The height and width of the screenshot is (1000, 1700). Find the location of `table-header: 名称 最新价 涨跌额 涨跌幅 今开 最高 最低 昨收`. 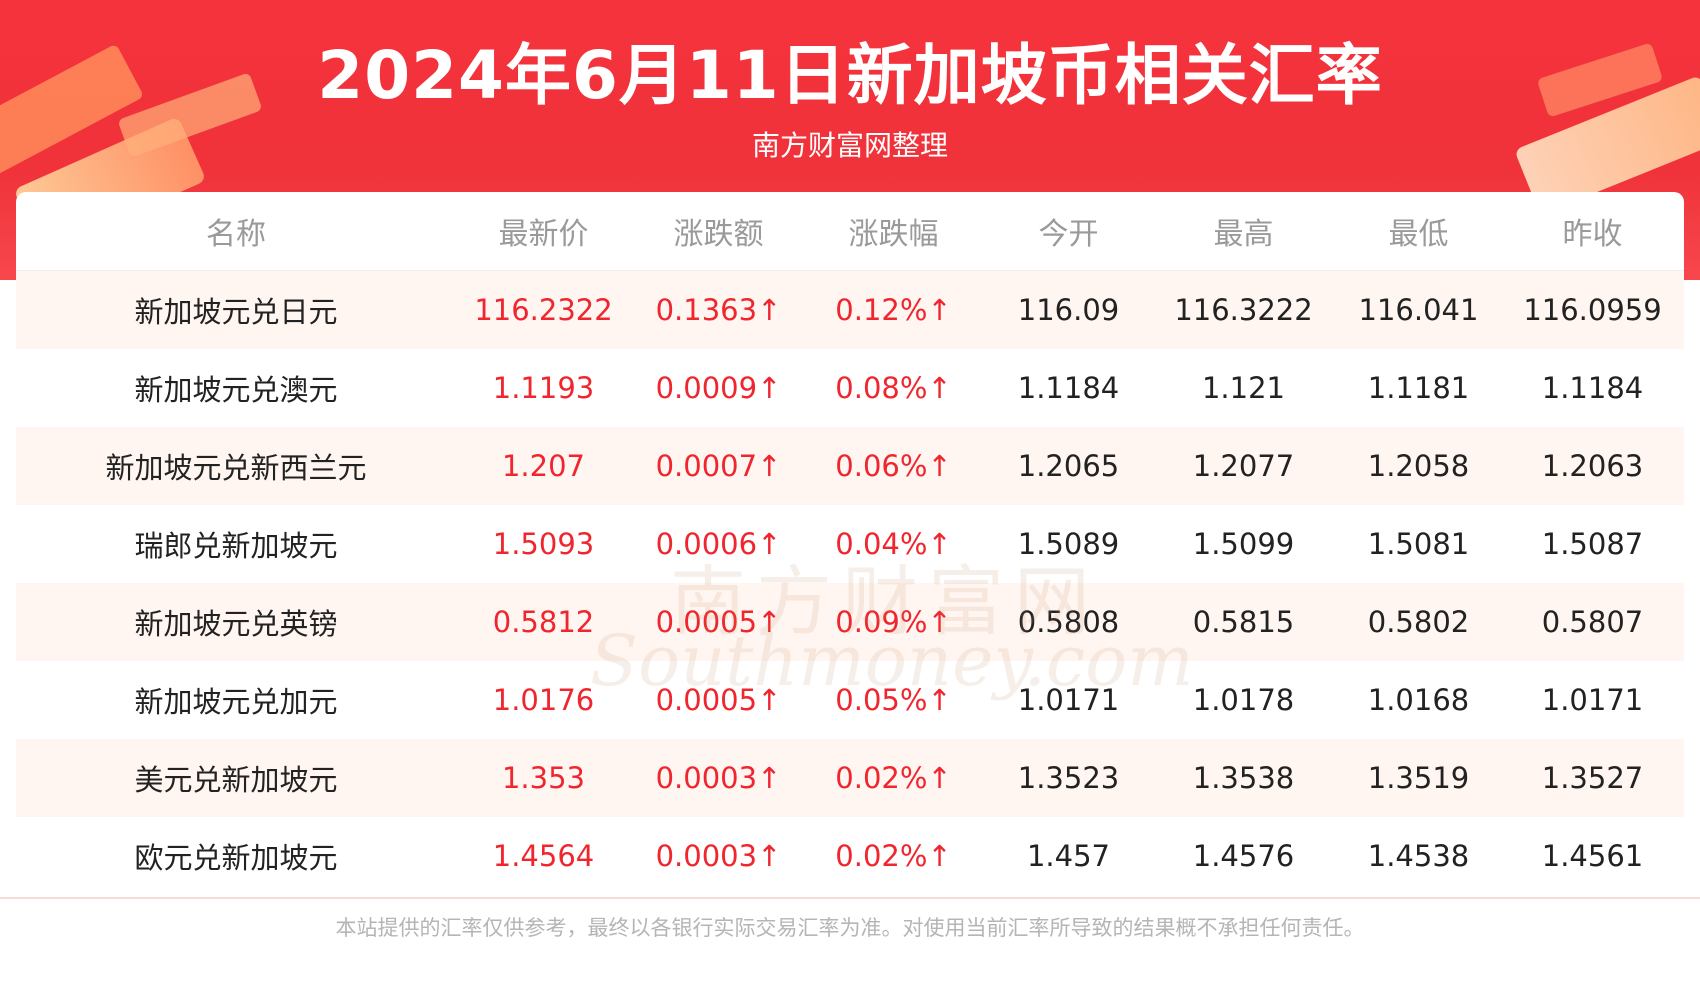

table-header: 名称 最新价 涨跌额 涨跌幅 今开 最高 最低 昨收 is located at coordinates (850, 231).